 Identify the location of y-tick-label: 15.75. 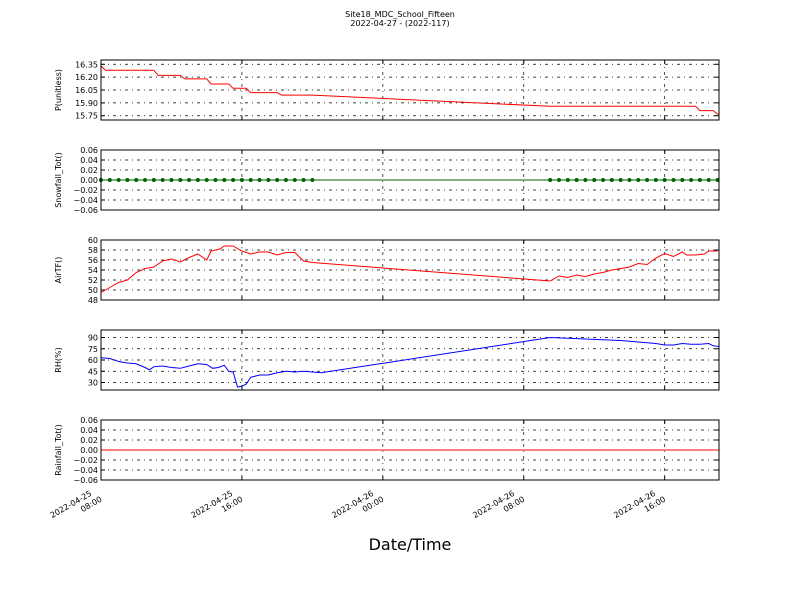
(86, 116).